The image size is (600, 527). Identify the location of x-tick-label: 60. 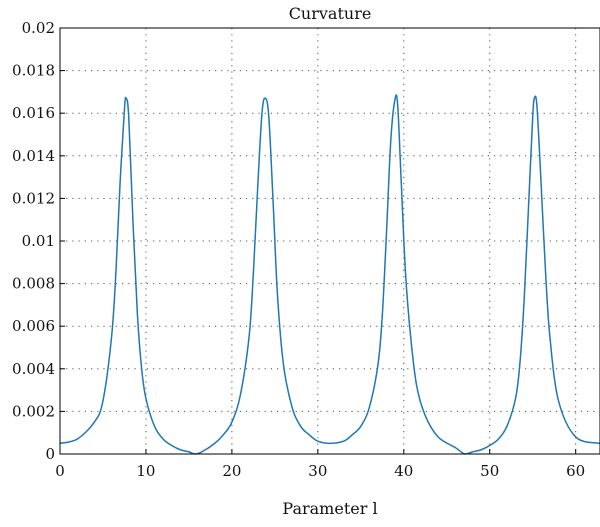
(575, 471).